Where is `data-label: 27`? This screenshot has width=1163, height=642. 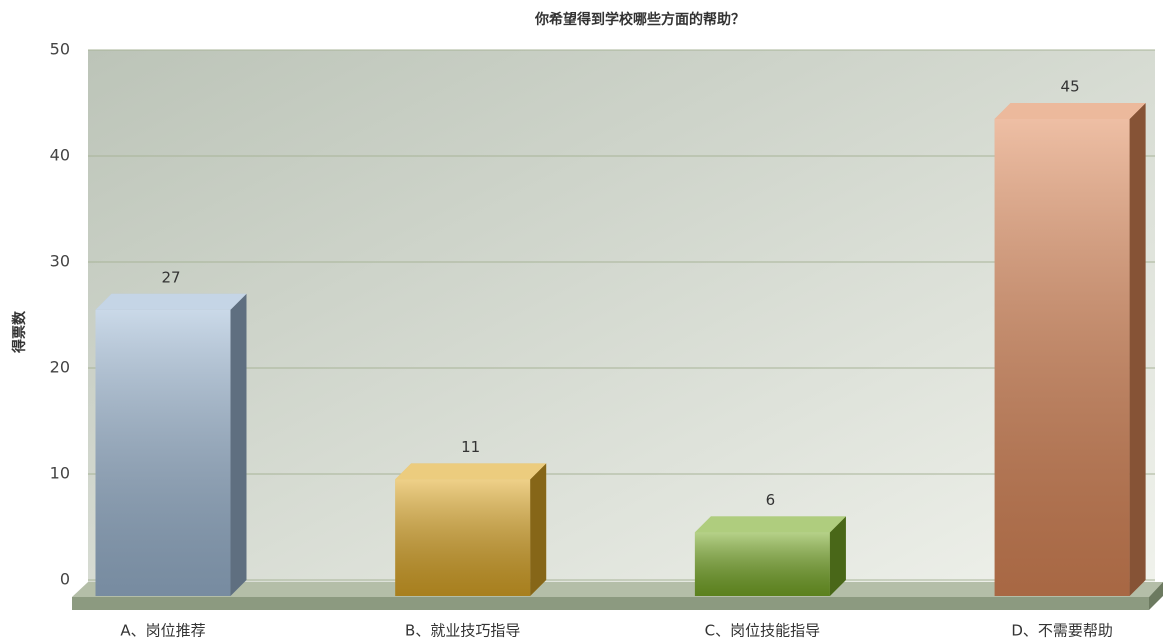
data-label: 27 is located at coordinates (170, 277).